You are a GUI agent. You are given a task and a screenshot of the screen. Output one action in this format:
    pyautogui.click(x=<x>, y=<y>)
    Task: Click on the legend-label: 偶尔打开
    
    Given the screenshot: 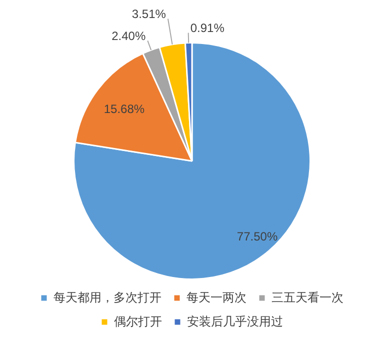 What is the action you would take?
    pyautogui.click(x=138, y=321)
    